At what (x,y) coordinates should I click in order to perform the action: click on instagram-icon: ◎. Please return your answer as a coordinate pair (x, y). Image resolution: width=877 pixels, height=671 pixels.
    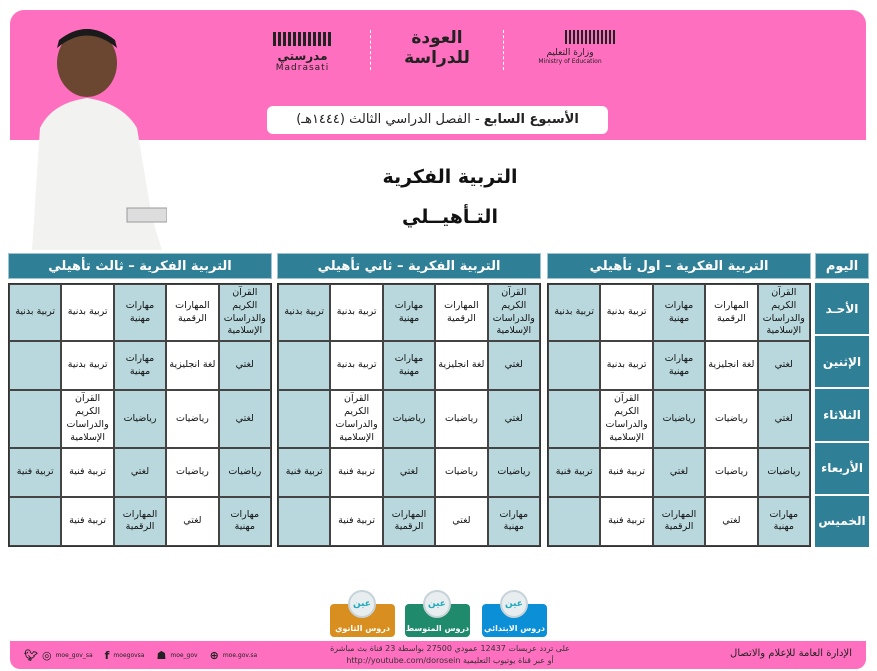
    Looking at the image, I should click on (46, 655).